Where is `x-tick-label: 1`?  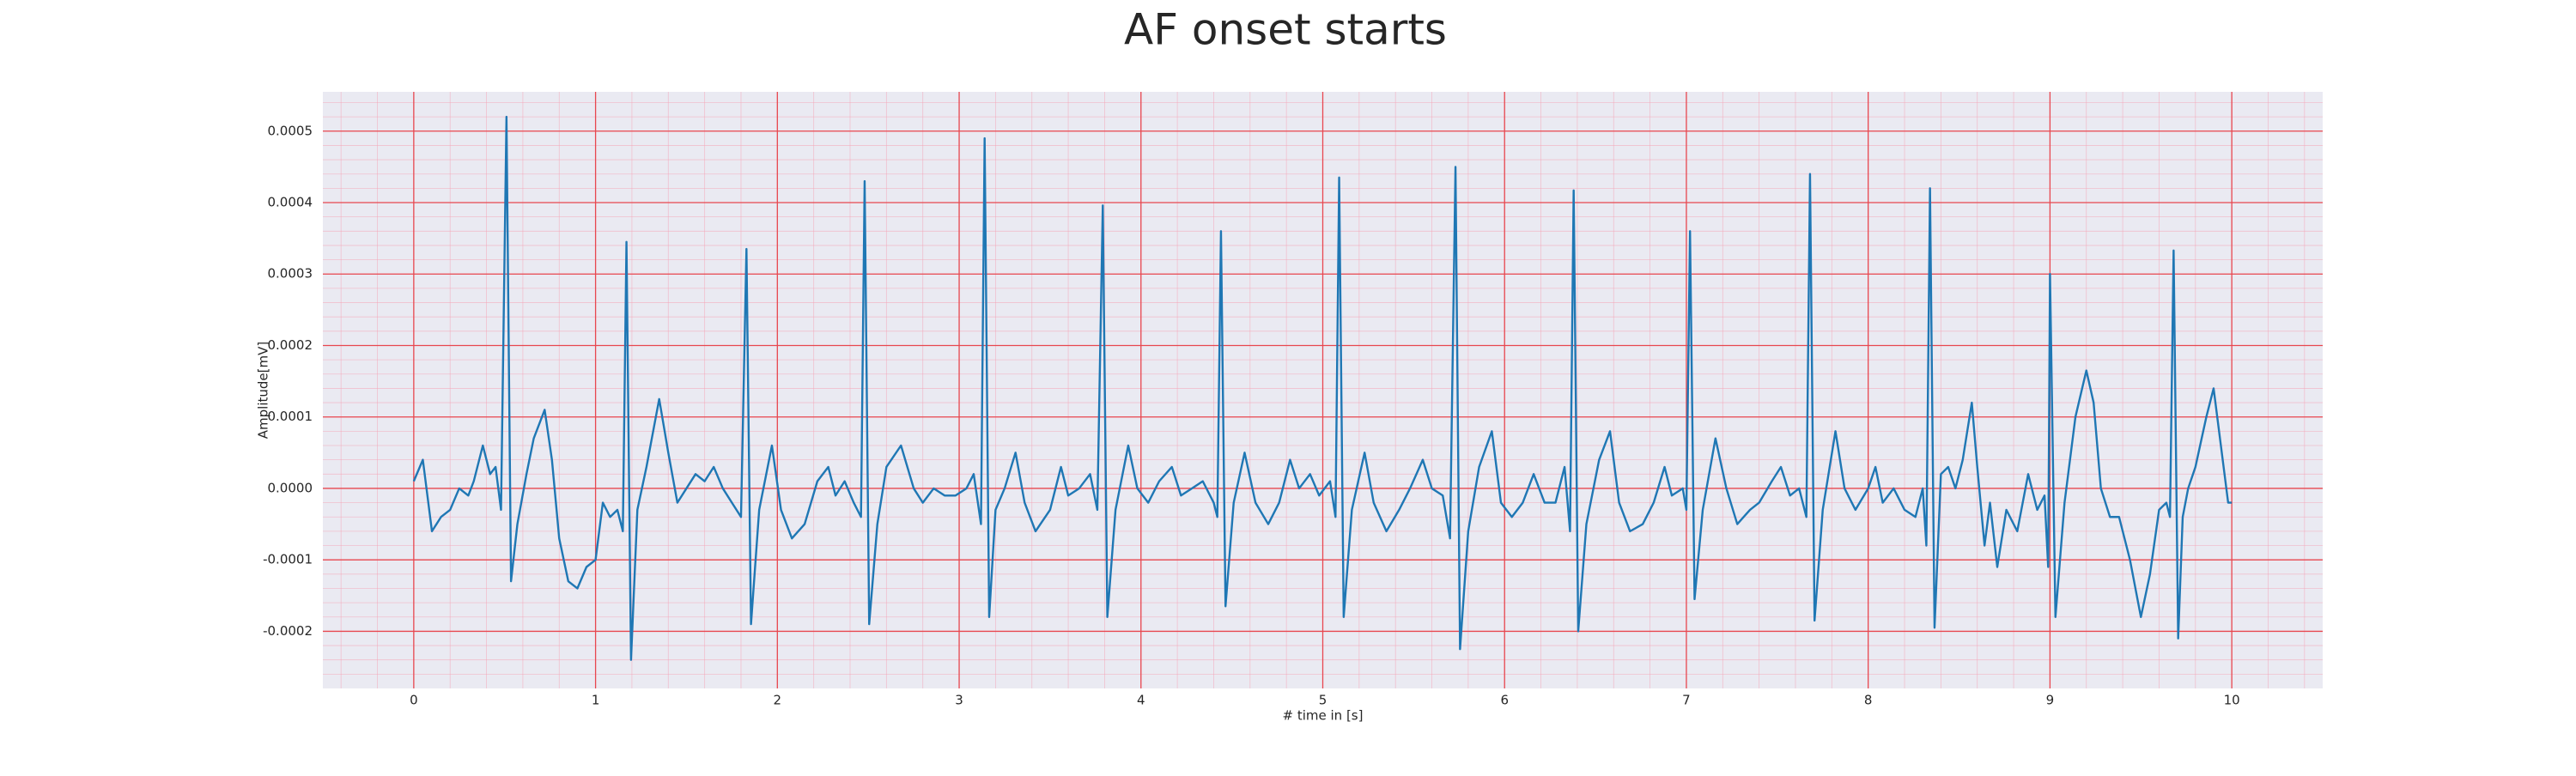 x-tick-label: 1 is located at coordinates (596, 701).